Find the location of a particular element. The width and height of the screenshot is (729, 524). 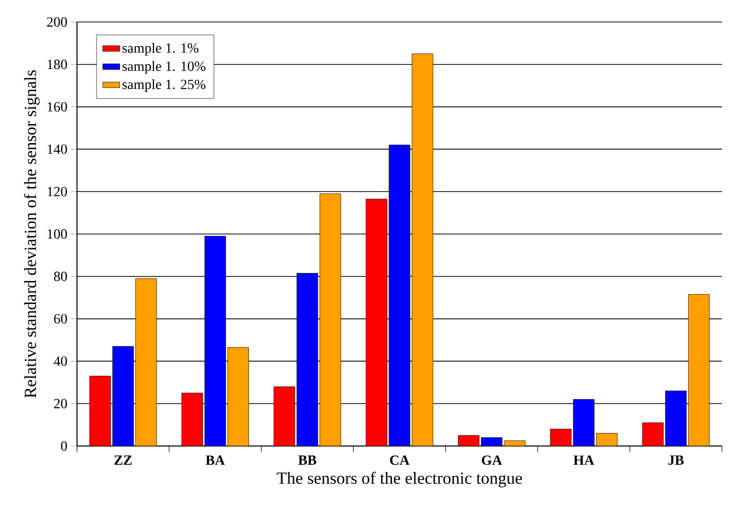

x-tick-label: BB is located at coordinates (307, 460).